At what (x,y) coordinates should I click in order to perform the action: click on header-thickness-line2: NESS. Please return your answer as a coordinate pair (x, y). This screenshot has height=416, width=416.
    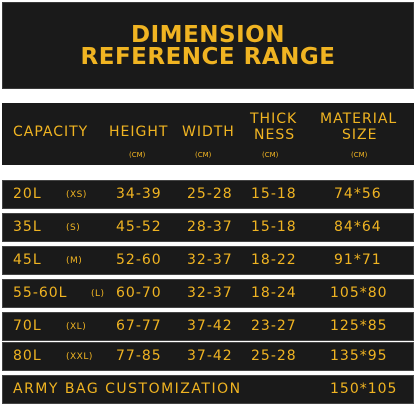
    Looking at the image, I should click on (275, 135).